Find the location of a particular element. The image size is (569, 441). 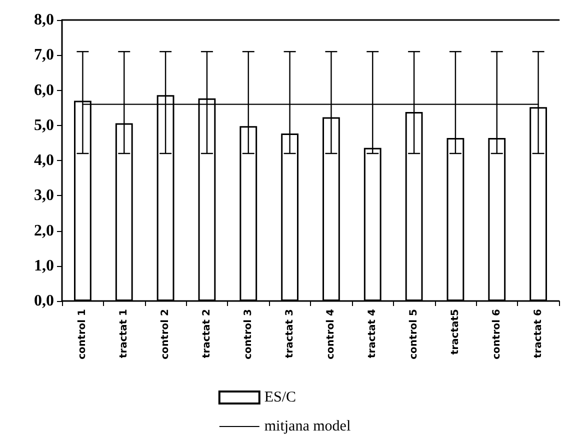

y-tick-label: 8,0 is located at coordinates (44, 20).